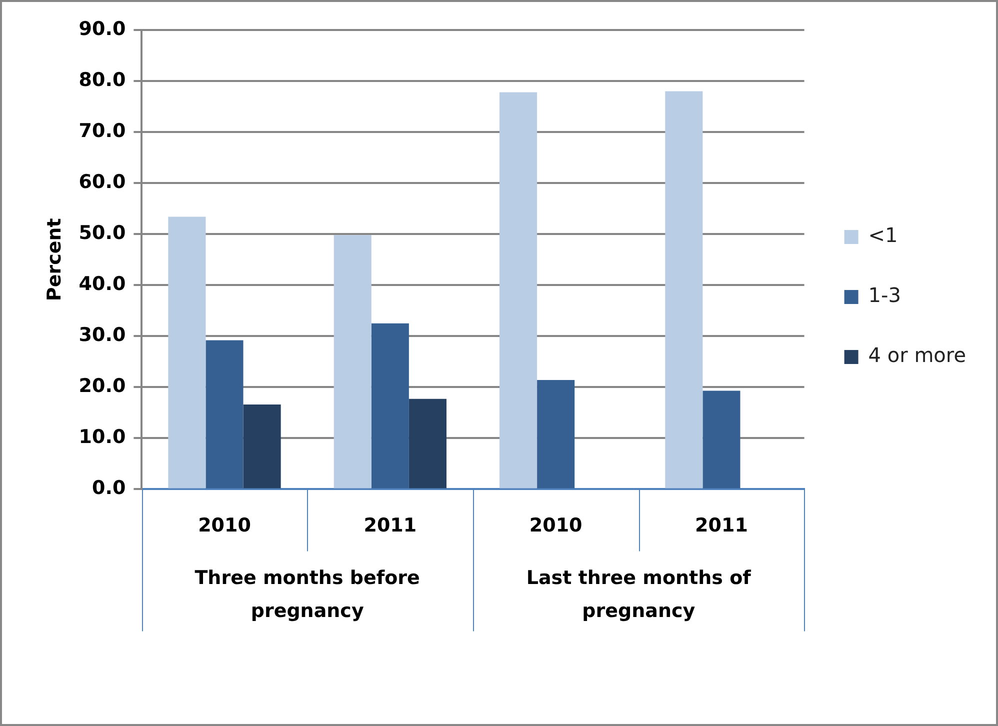 This screenshot has width=998, height=726. I want to click on legend-label: 1-3, so click(884, 295).